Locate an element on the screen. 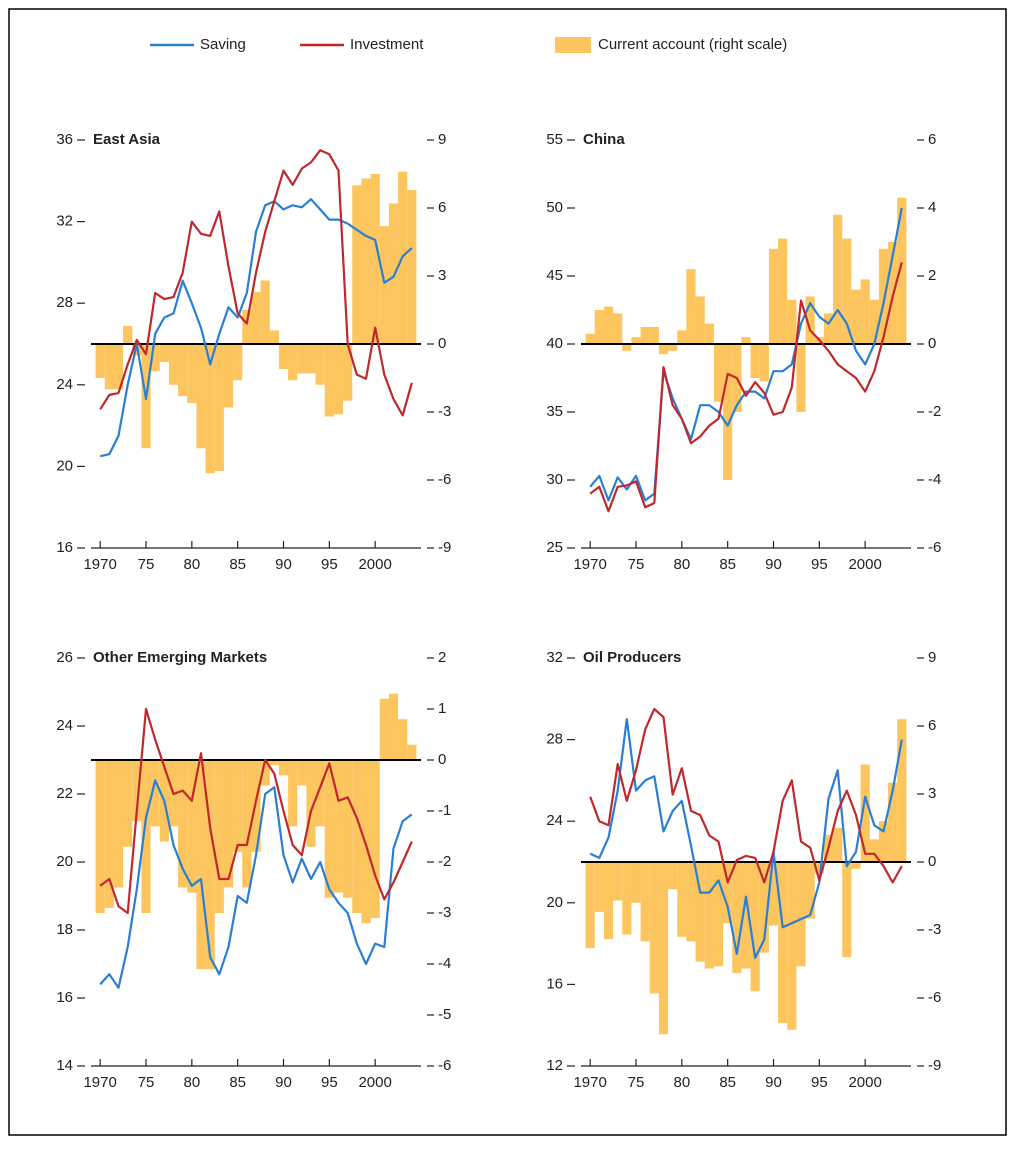  y2-tick-label: -1 is located at coordinates (444, 810).